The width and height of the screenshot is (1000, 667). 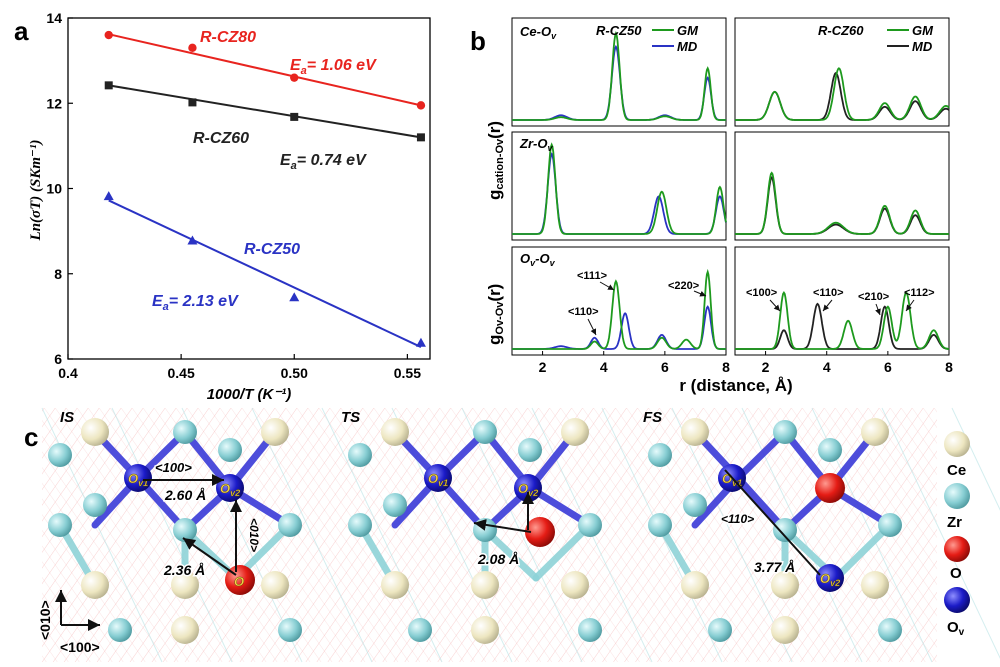 I want to click on panel-label-b: b, so click(x=478, y=41).